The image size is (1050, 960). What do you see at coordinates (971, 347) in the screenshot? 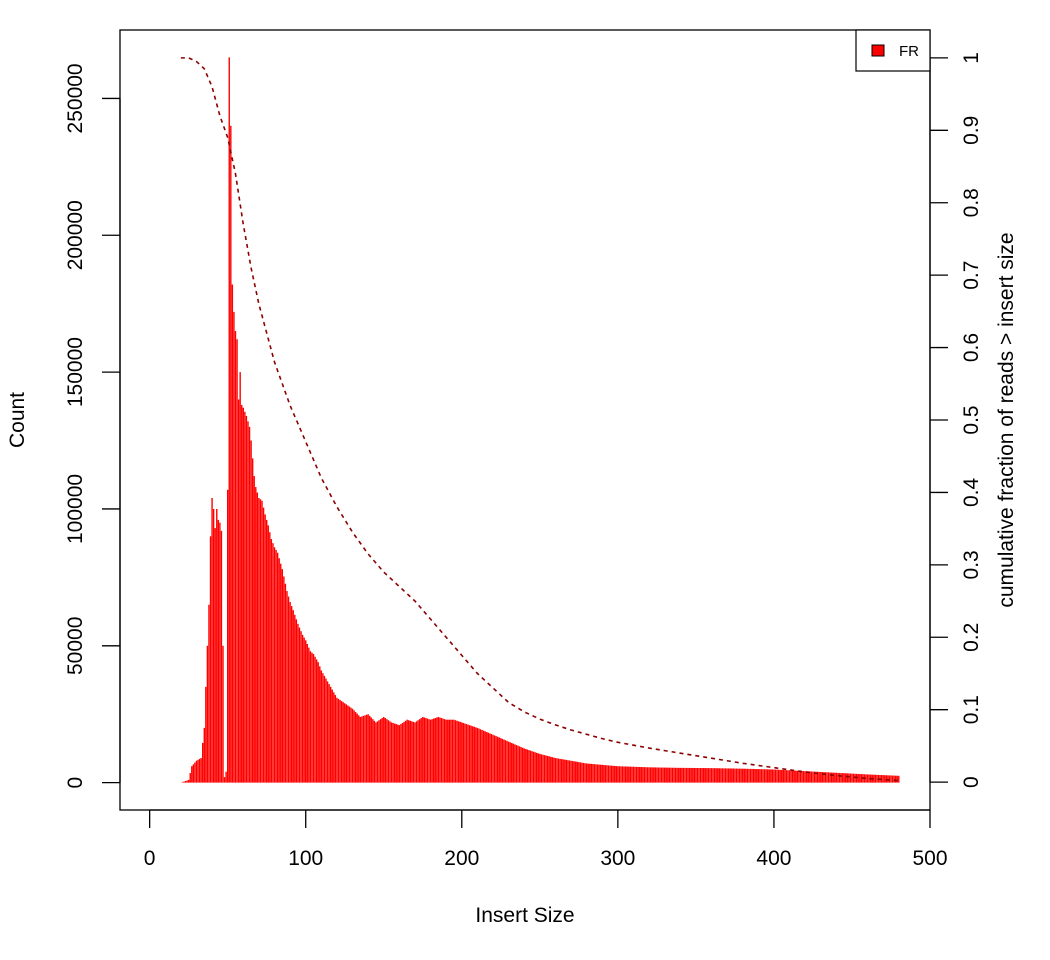
I see `y2-tick-label: 0.6` at bounding box center [971, 347].